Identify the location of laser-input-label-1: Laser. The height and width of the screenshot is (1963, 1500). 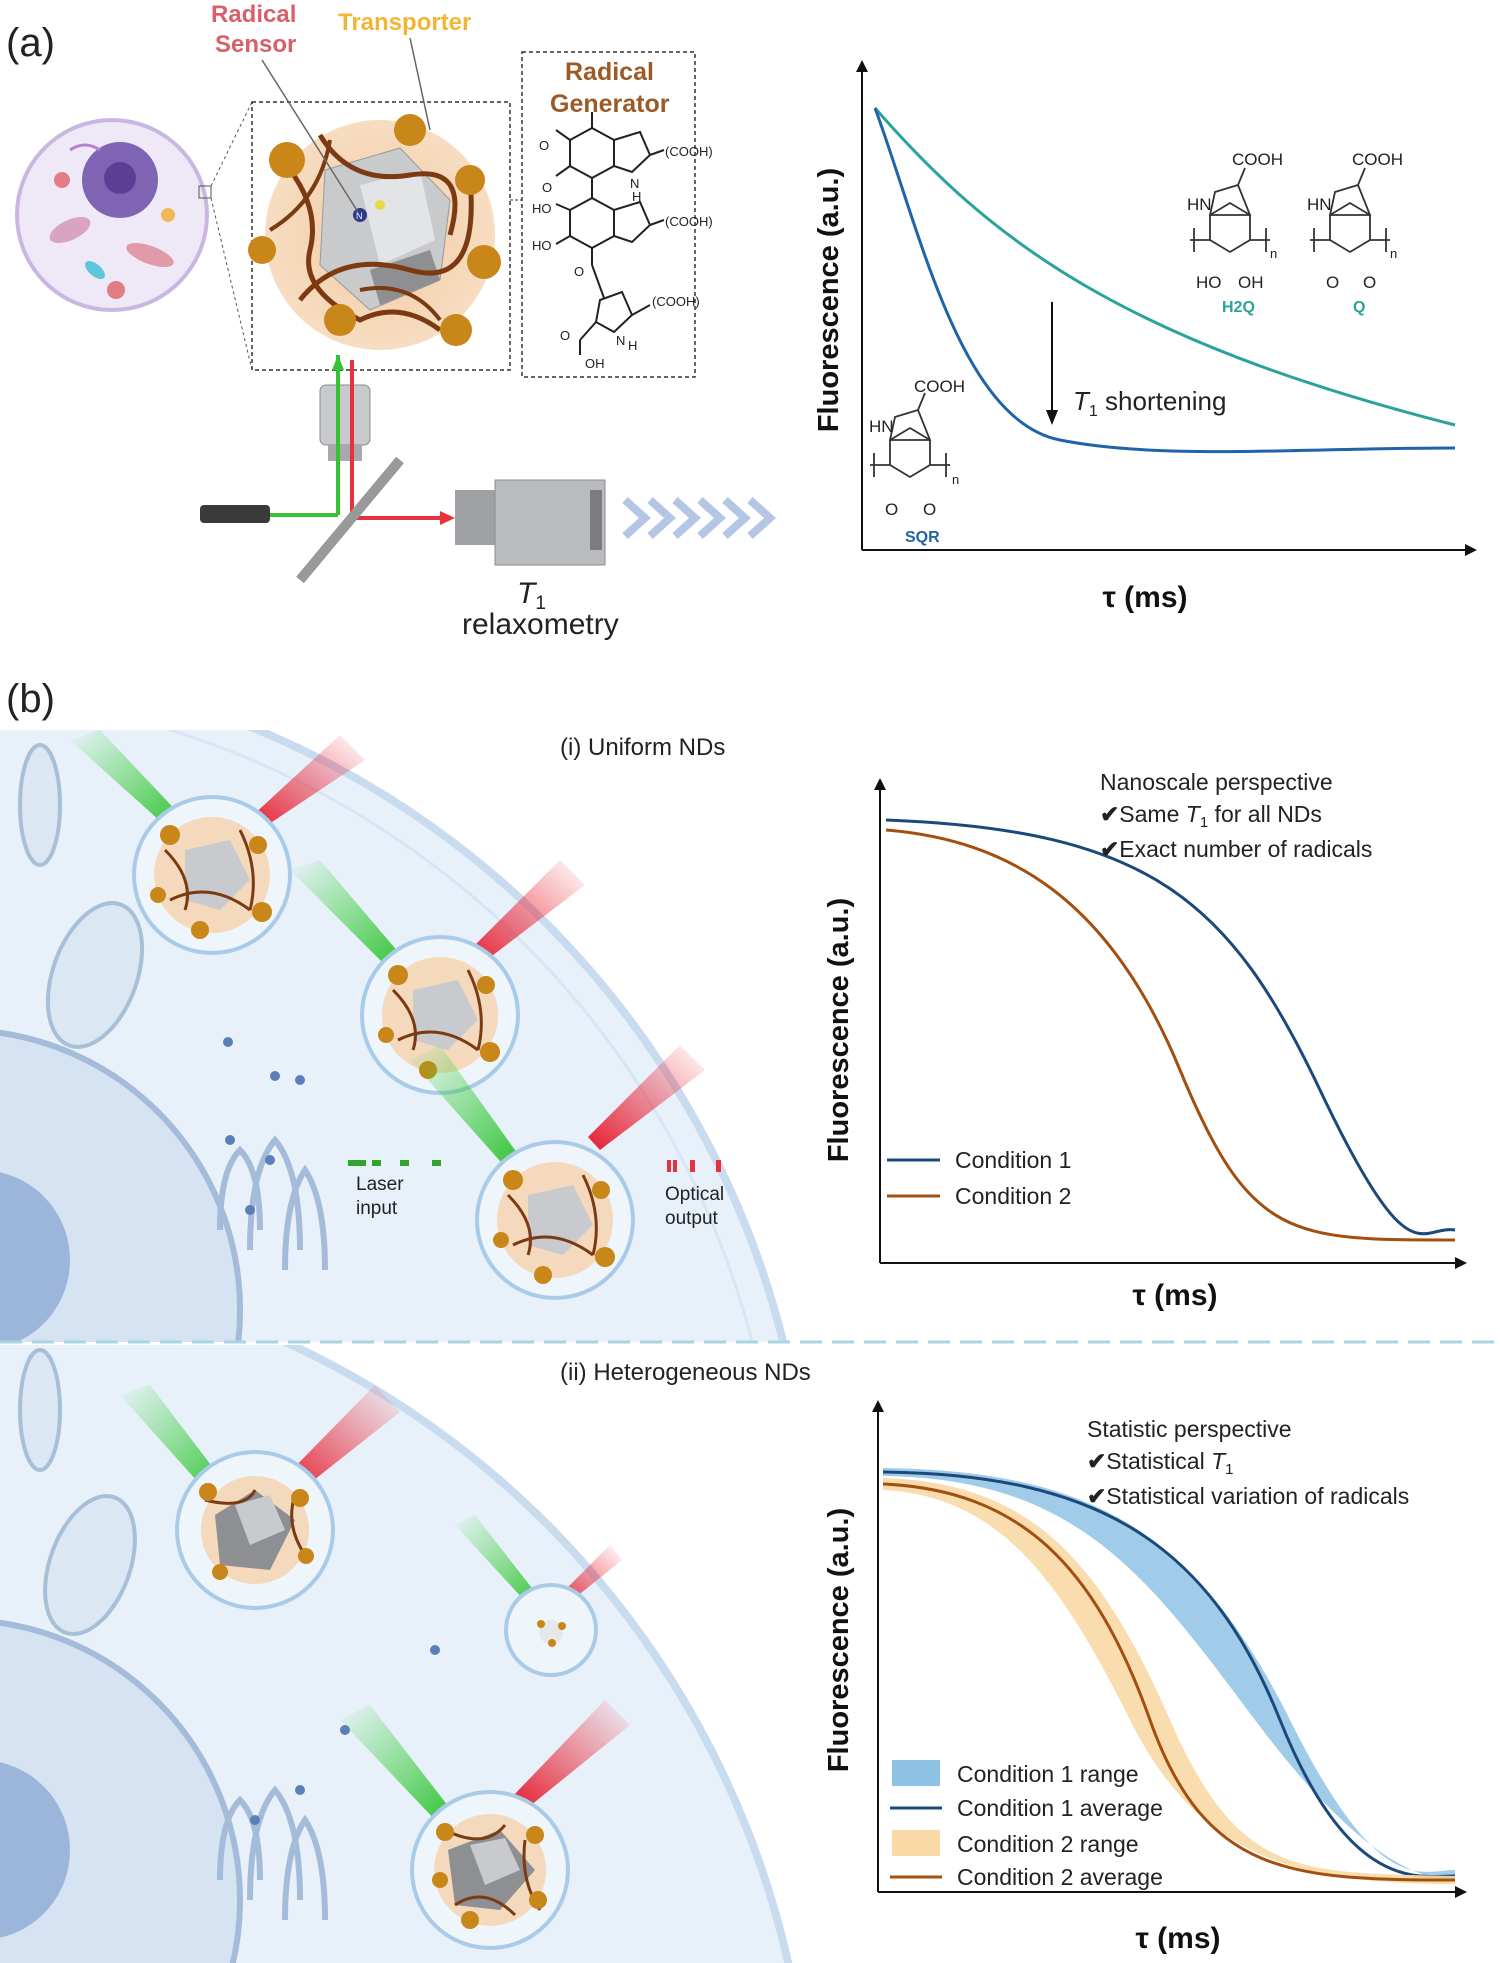
(380, 1184).